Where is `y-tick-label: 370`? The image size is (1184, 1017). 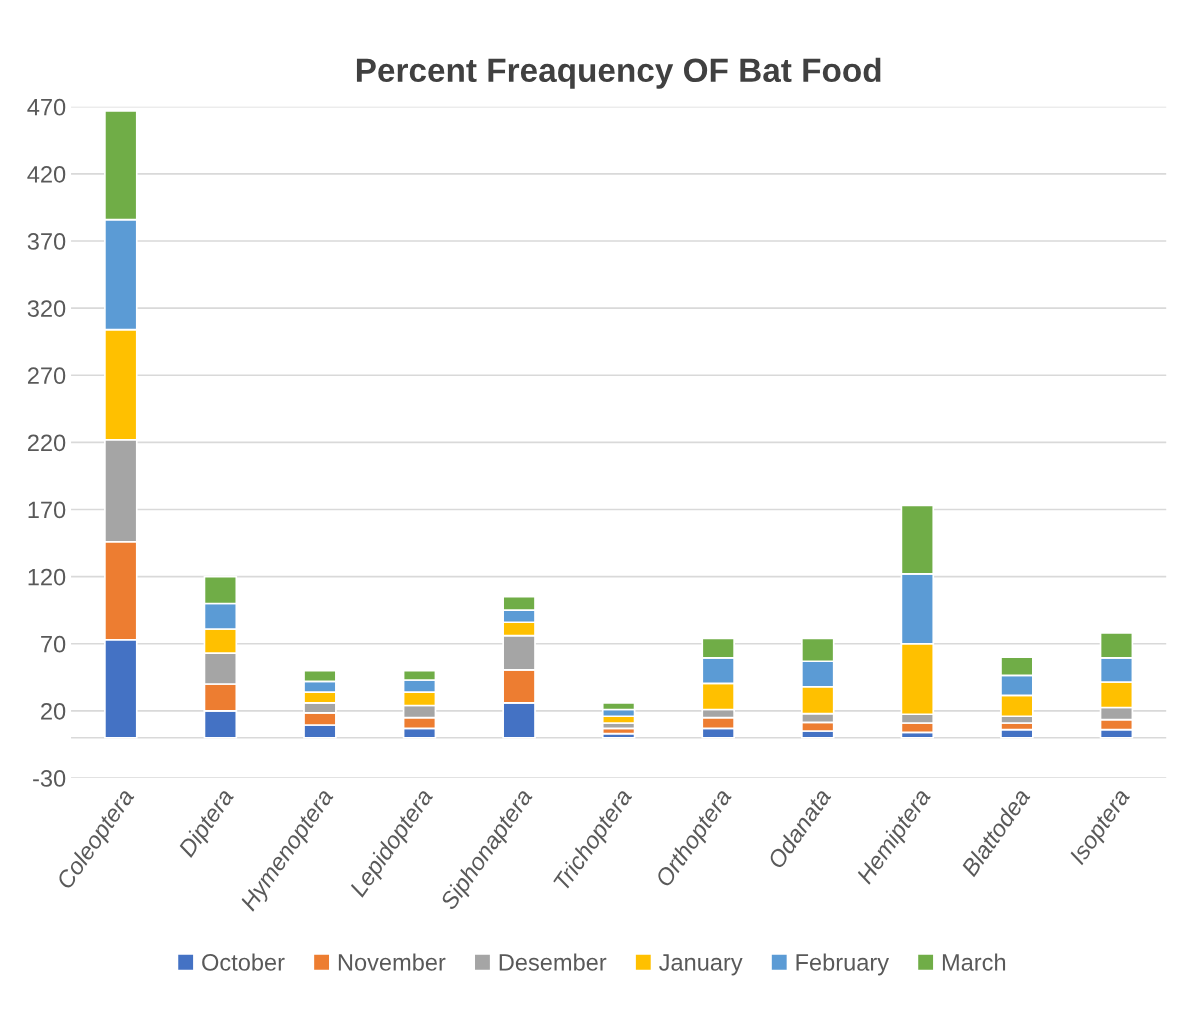 y-tick-label: 370 is located at coordinates (46, 241).